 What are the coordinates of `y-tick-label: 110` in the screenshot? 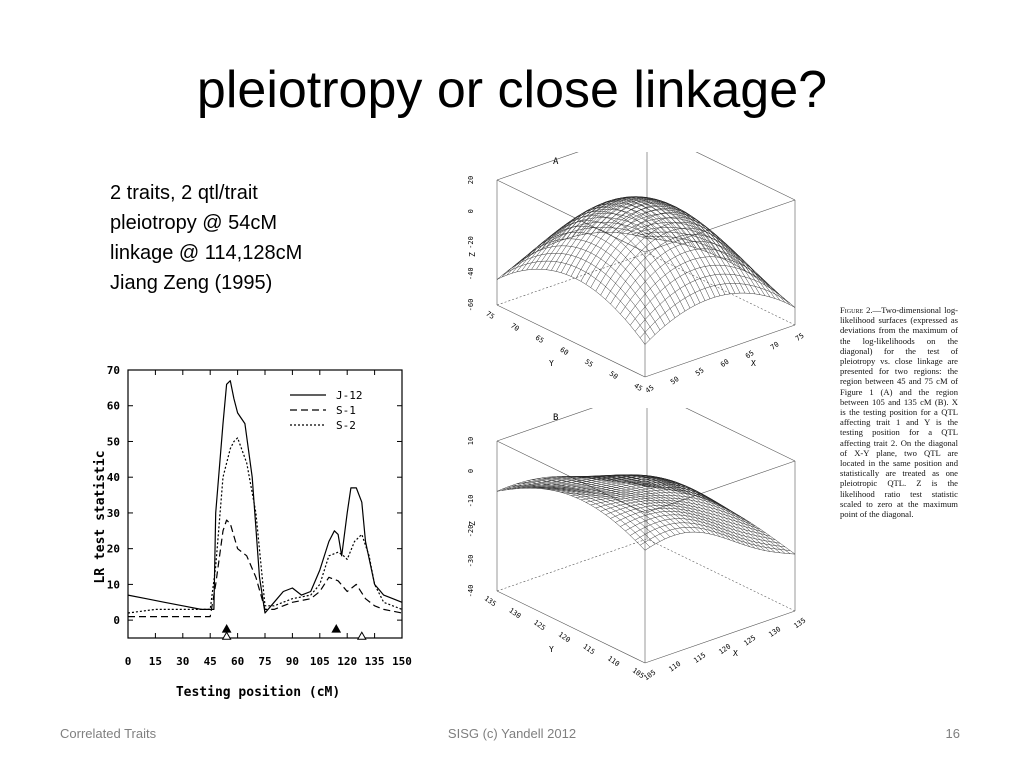 It's located at (613, 661).